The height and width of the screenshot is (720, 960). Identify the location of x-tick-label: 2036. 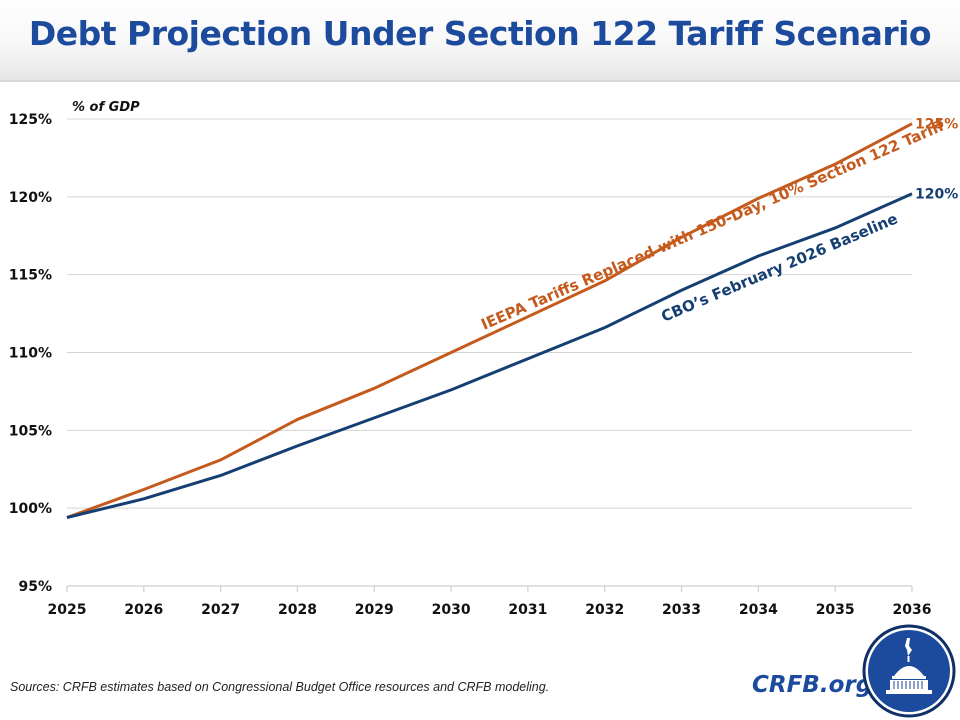
(912, 610).